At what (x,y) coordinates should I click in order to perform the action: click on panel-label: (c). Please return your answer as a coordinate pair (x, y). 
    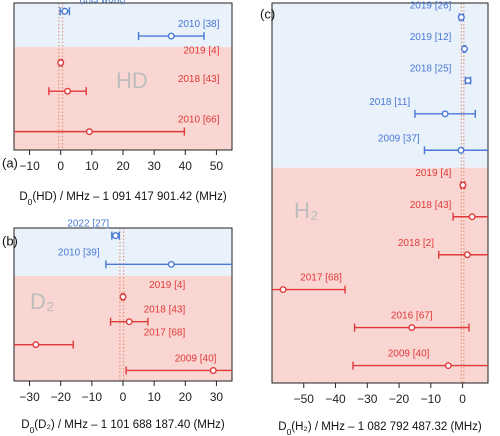
    Looking at the image, I should click on (267, 14).